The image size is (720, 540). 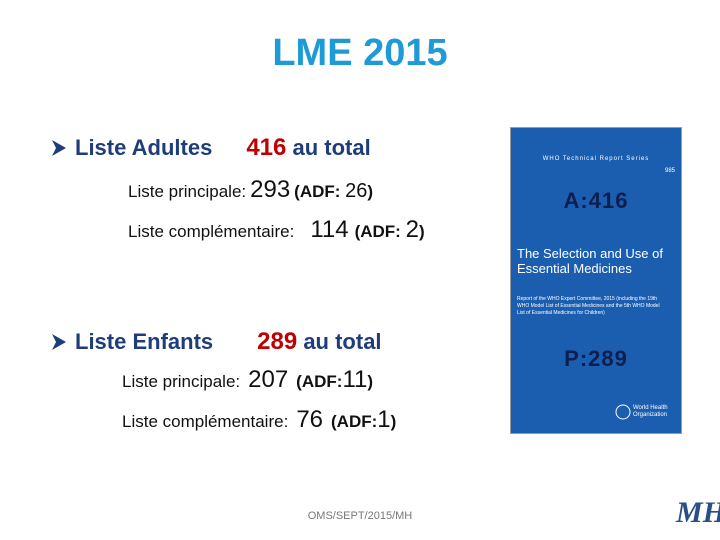 I want to click on list-line: Liste complémentaire: 114 (ADF: 2), so click(x=276, y=230).